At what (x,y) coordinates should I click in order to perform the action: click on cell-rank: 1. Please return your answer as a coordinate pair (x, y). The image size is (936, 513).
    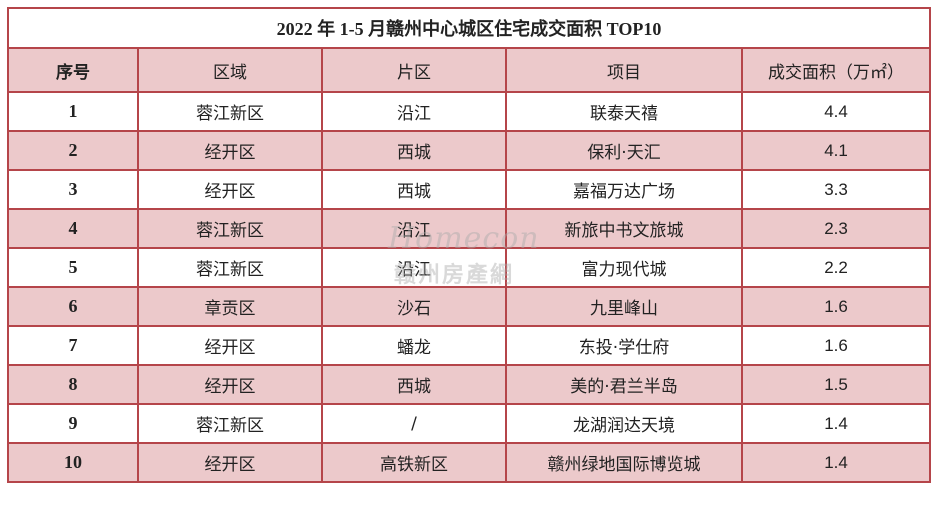
    Looking at the image, I should click on (73, 111).